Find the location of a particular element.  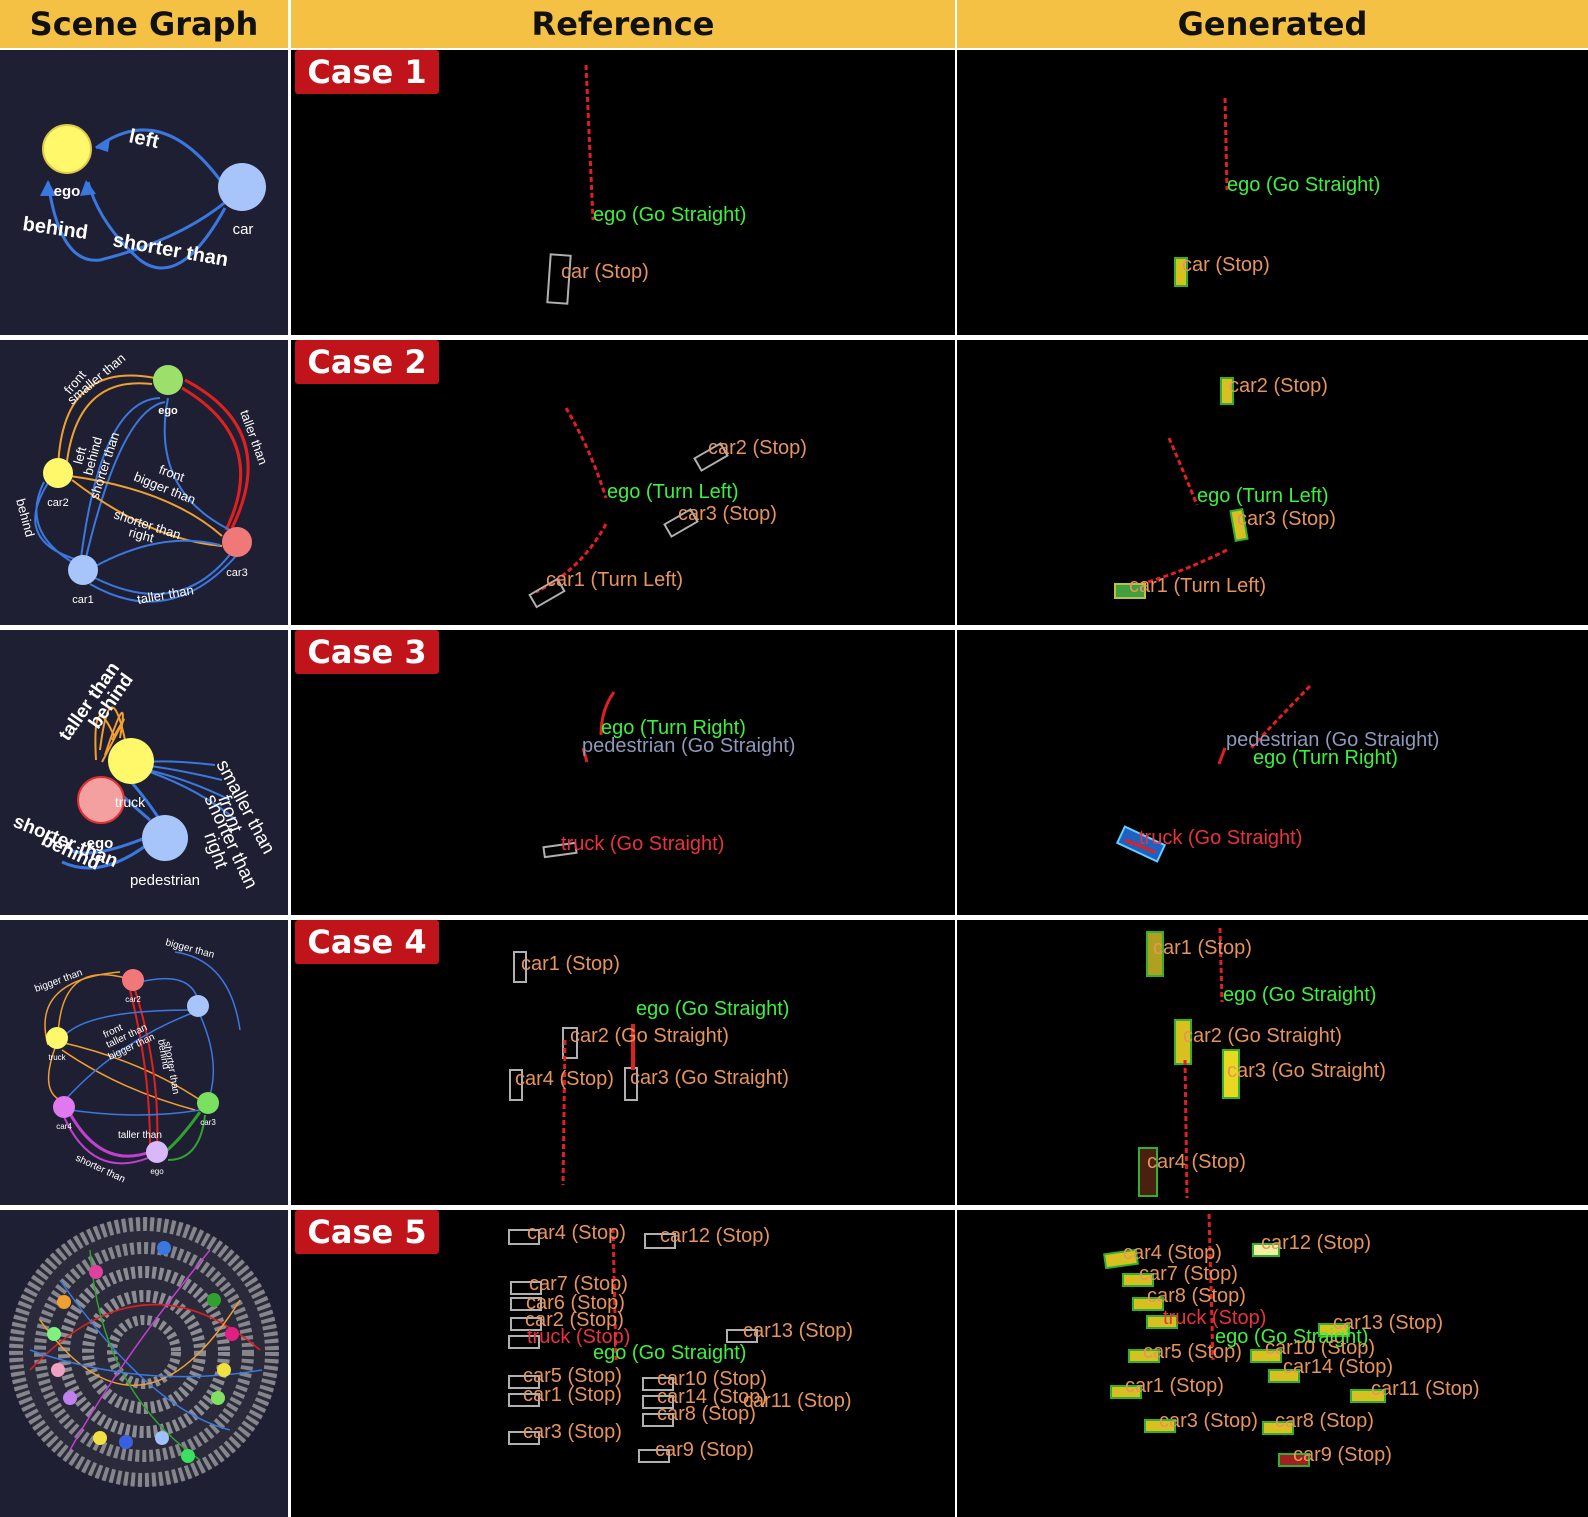

object-label: car14 (Stop) is located at coordinates (712, 1397).